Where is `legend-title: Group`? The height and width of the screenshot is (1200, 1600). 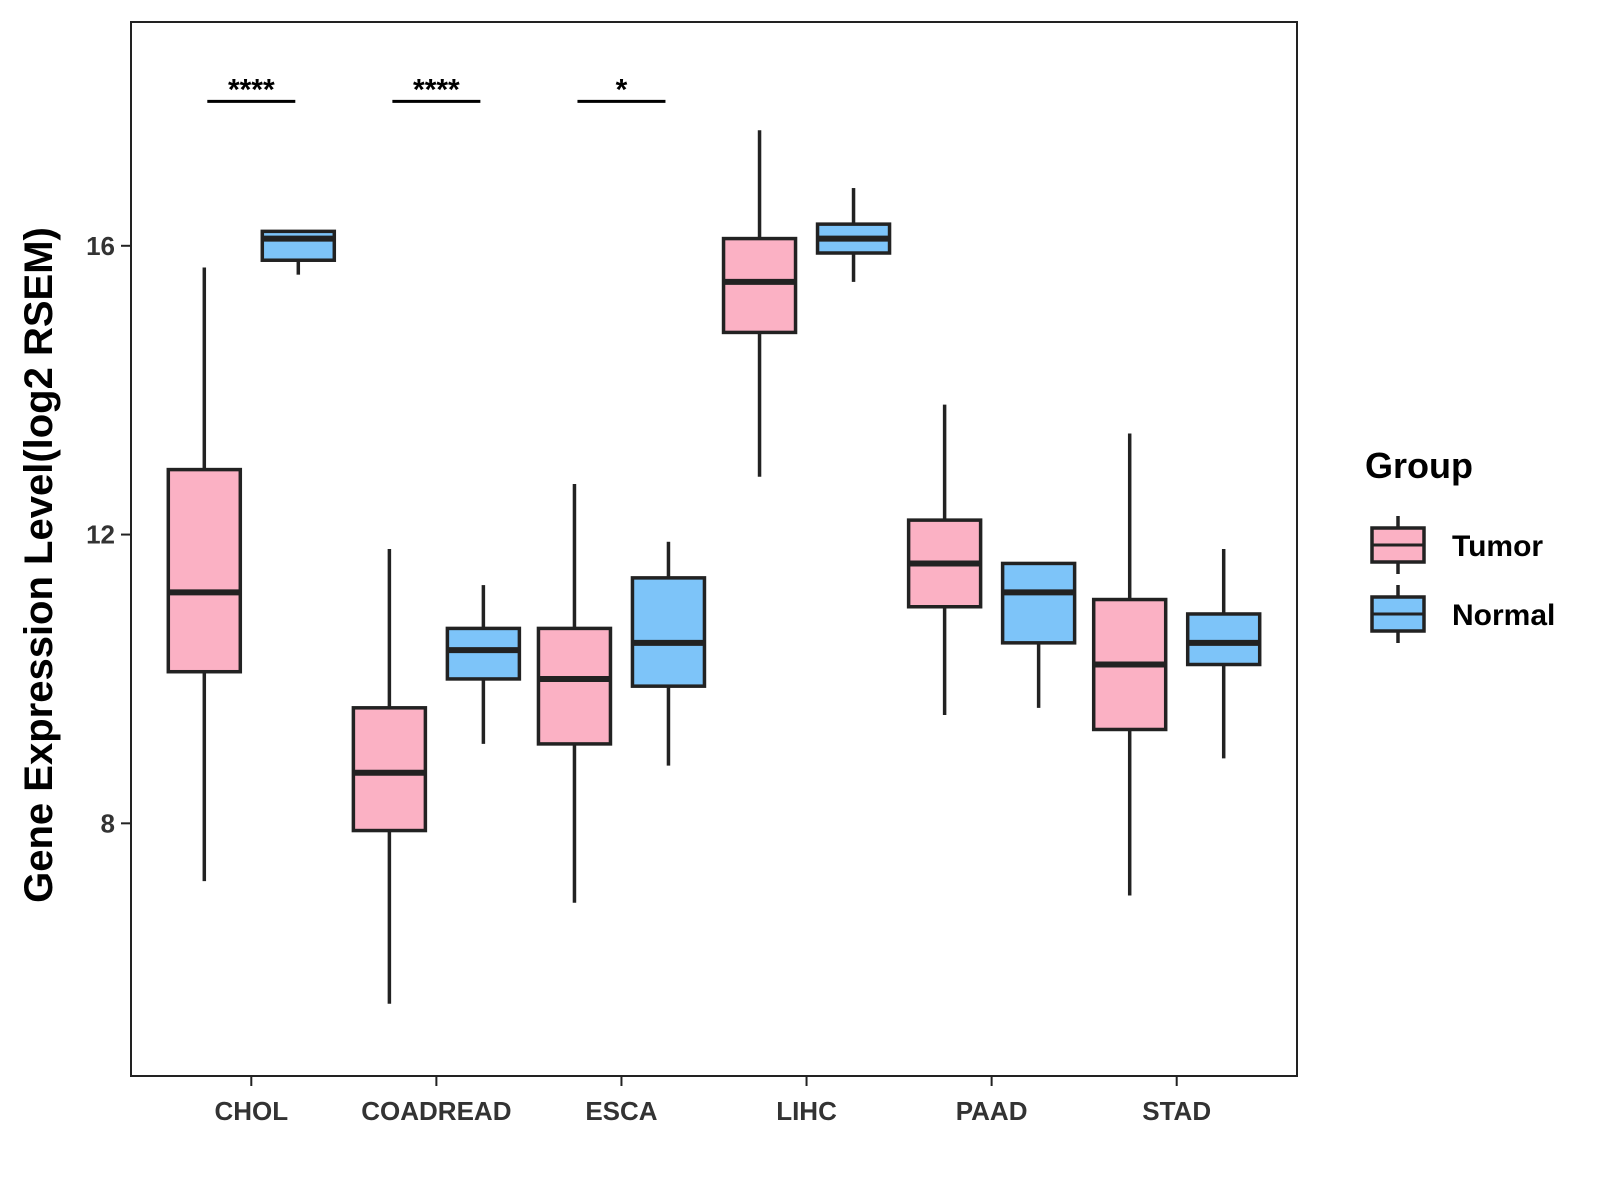
legend-title: Group is located at coordinates (1419, 465).